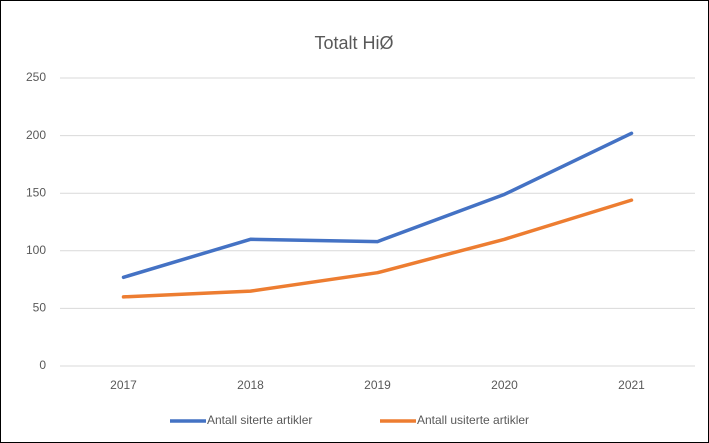  What do you see at coordinates (40, 308) in the screenshot?
I see `y-tick-label: 50` at bounding box center [40, 308].